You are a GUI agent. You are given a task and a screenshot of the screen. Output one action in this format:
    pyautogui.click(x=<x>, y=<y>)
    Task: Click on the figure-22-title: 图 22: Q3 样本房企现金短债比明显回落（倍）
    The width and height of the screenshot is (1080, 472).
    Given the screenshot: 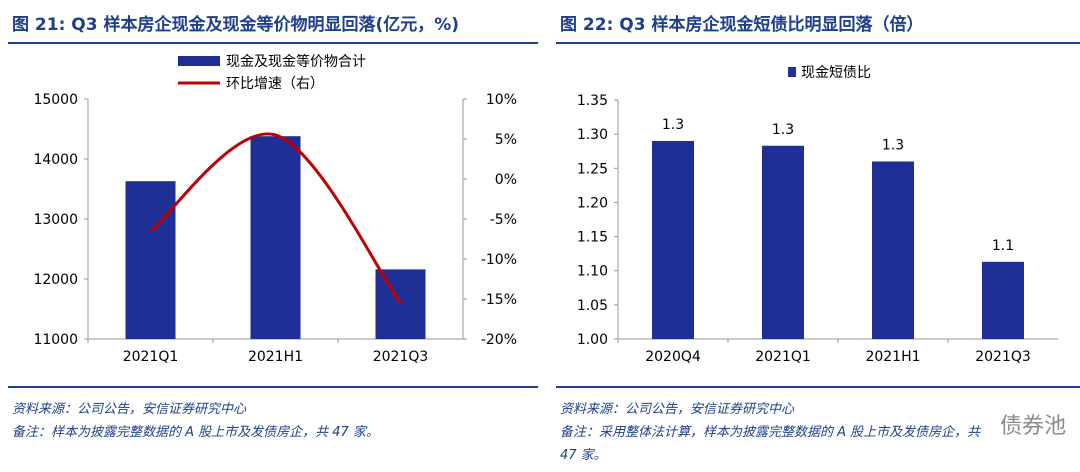 What is the action you would take?
    pyautogui.click(x=742, y=25)
    